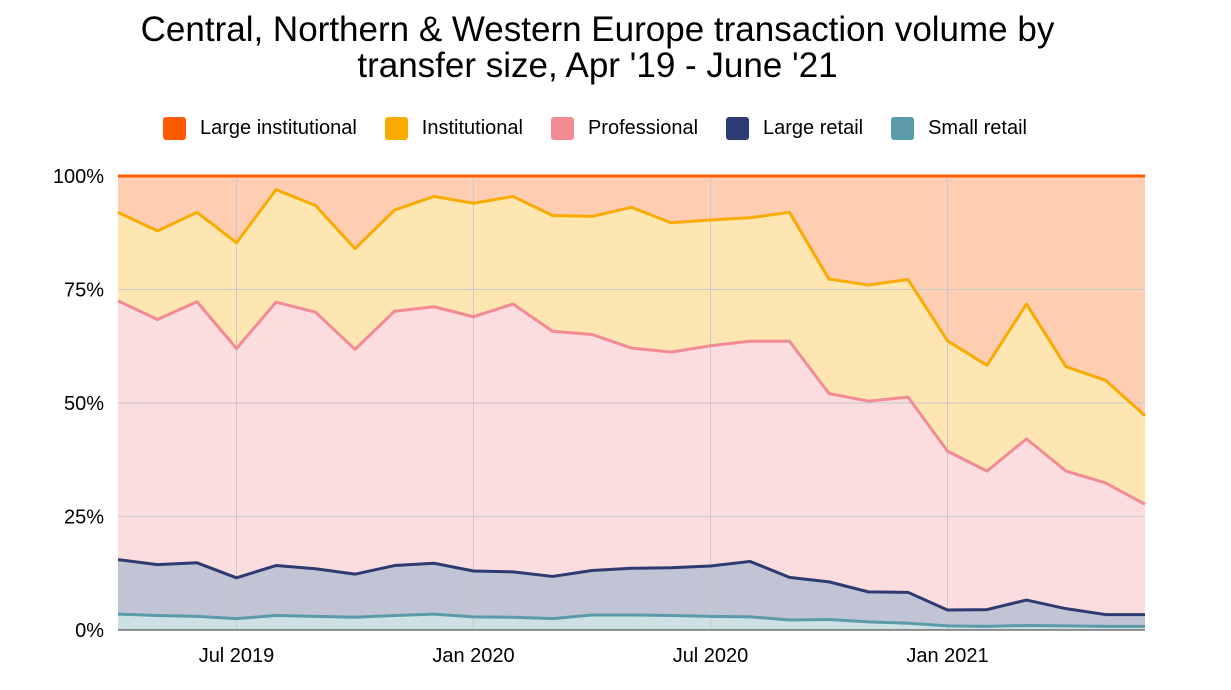 Image resolution: width=1231 pixels, height=690 pixels. What do you see at coordinates (84, 518) in the screenshot?
I see `y-tick-label: 25%` at bounding box center [84, 518].